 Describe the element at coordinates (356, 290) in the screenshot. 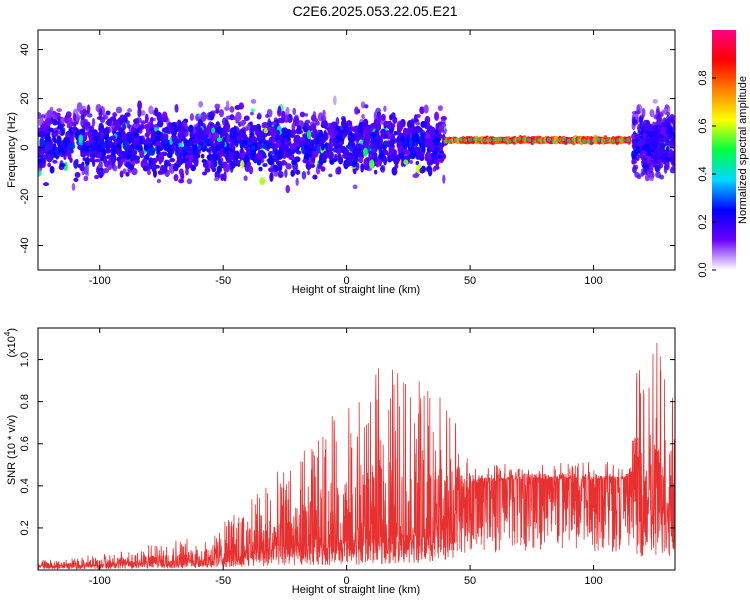

I see `spectrogram-x-axis-label: Height of straight line (km)` at that location.